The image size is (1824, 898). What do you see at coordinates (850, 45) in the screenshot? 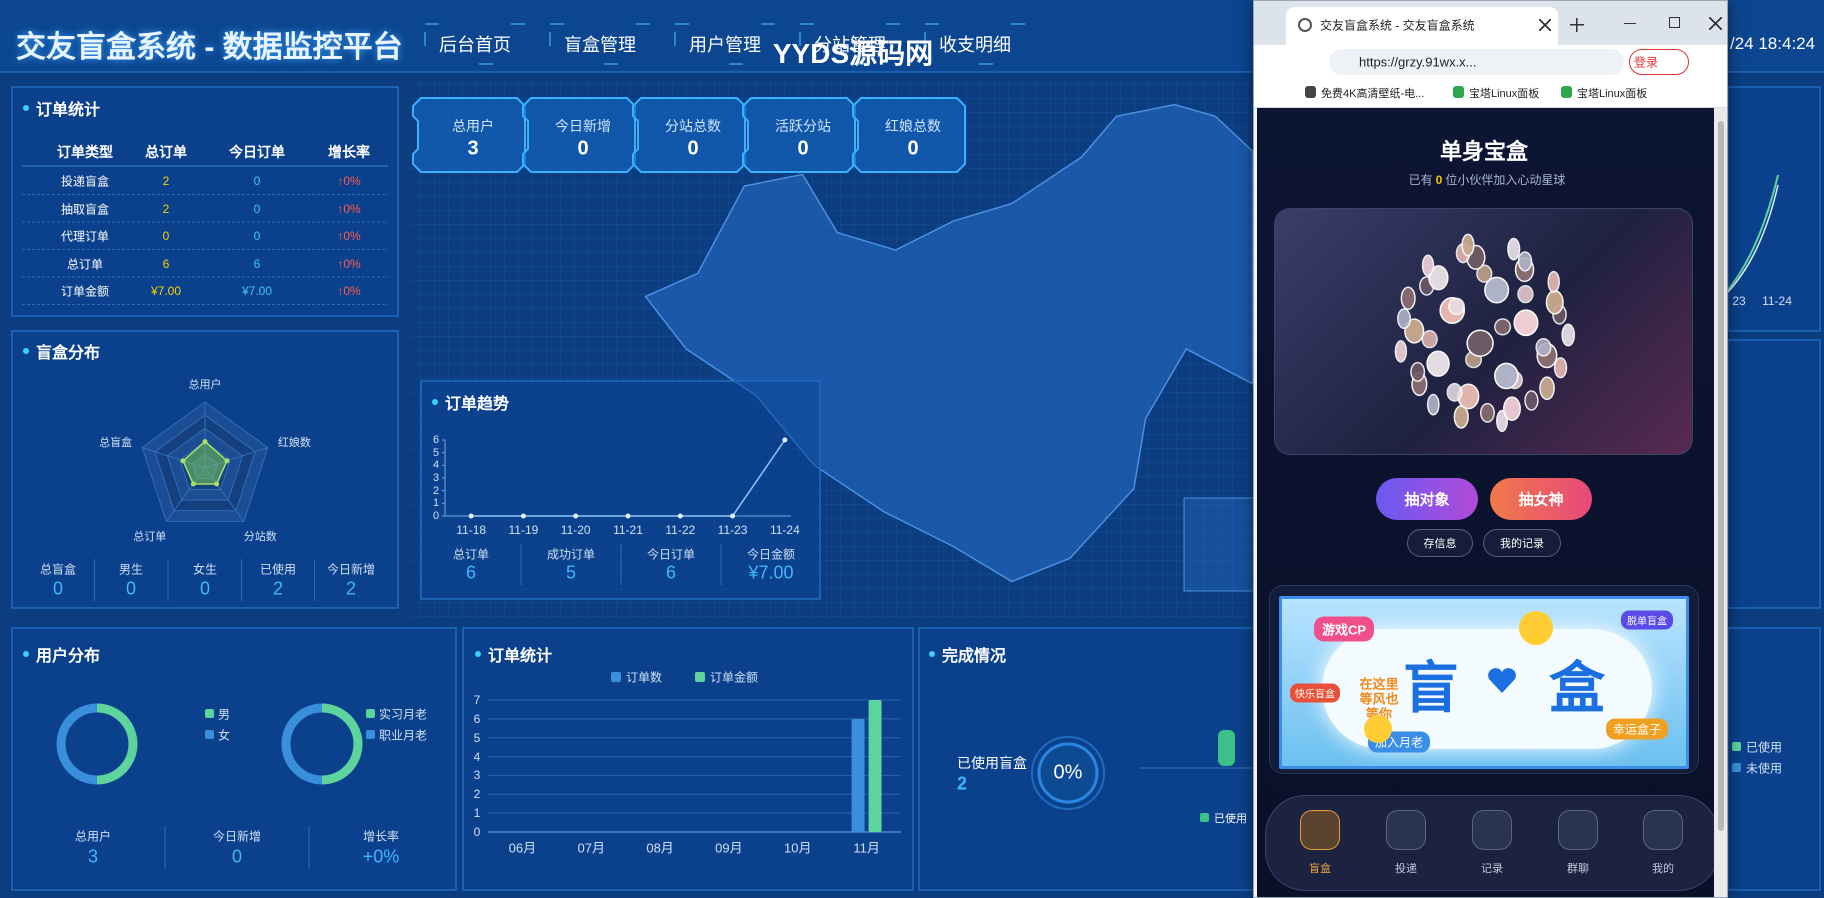
I see `nav-item: 分站管理` at bounding box center [850, 45].